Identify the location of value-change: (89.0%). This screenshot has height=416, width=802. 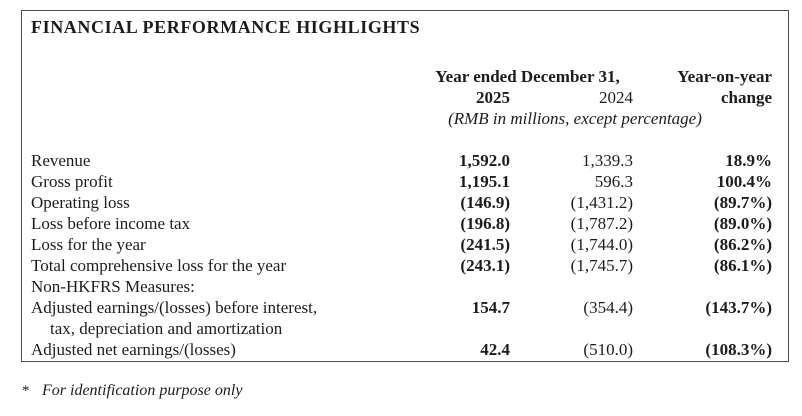
(742, 223).